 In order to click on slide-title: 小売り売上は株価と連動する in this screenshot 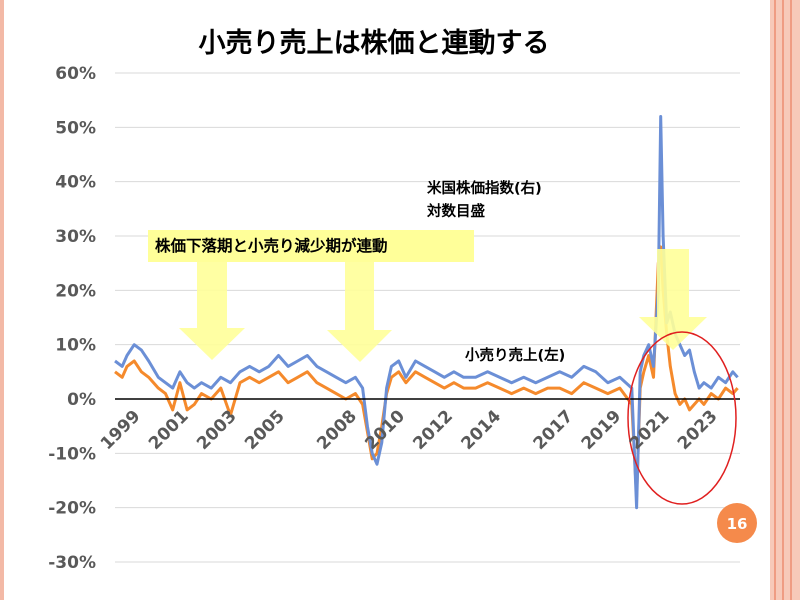, I will do `click(374, 43)`.